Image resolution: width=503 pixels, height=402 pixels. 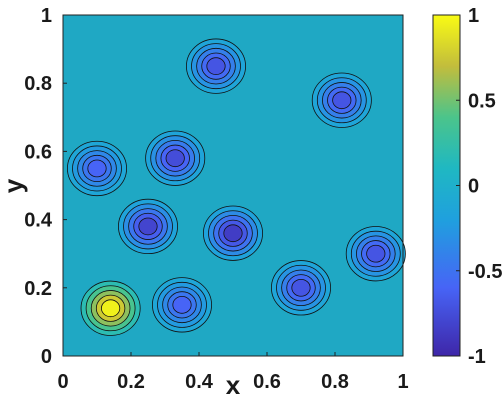 What do you see at coordinates (46, 16) in the screenshot?
I see `y-tick-label: 1` at bounding box center [46, 16].